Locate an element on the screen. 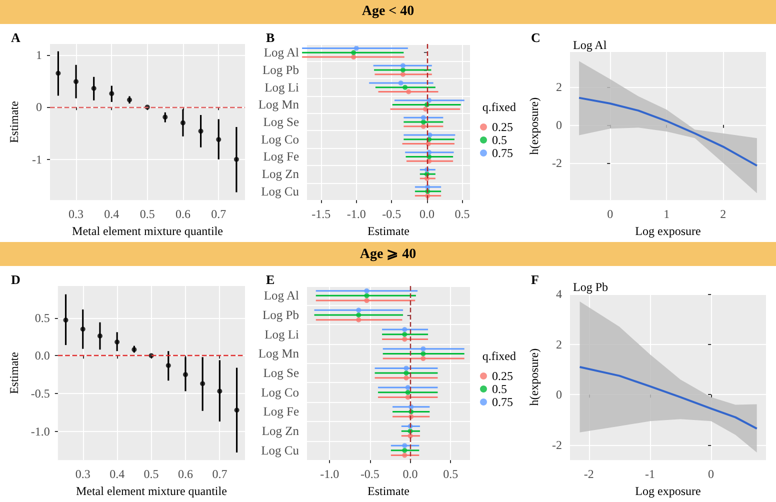  y-tick-label: 1 is located at coordinates (39, 55).